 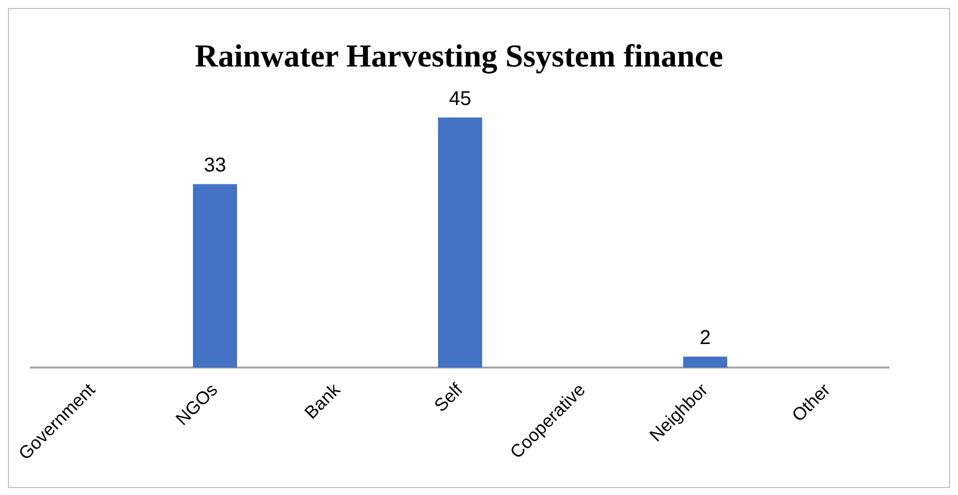 What do you see at coordinates (459, 55) in the screenshot?
I see `chart-title: Rainwater Harvesting Ssystem finance` at bounding box center [459, 55].